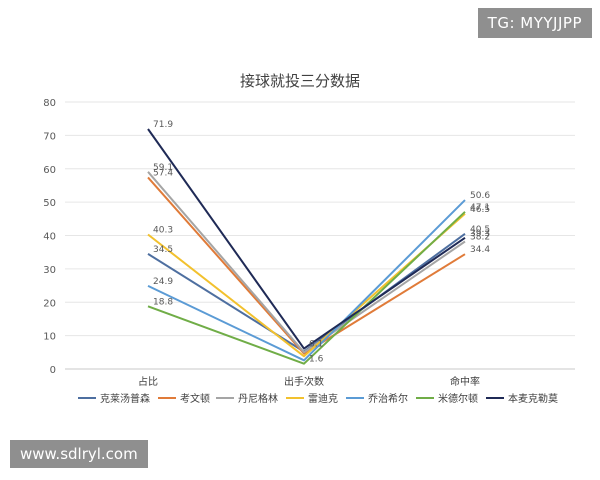 The width and height of the screenshot is (600, 480). What do you see at coordinates (258, 398) in the screenshot?
I see `legend-label: 丹尼格林` at bounding box center [258, 398].